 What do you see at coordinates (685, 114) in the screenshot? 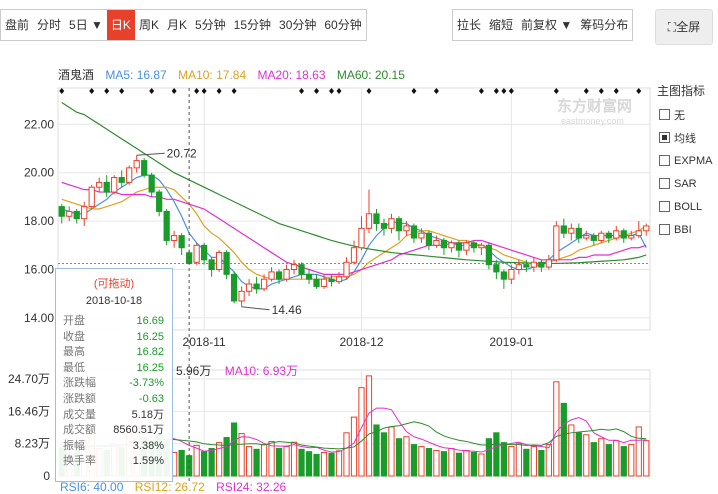
I see `indicator-option-0: 无` at bounding box center [685, 114].